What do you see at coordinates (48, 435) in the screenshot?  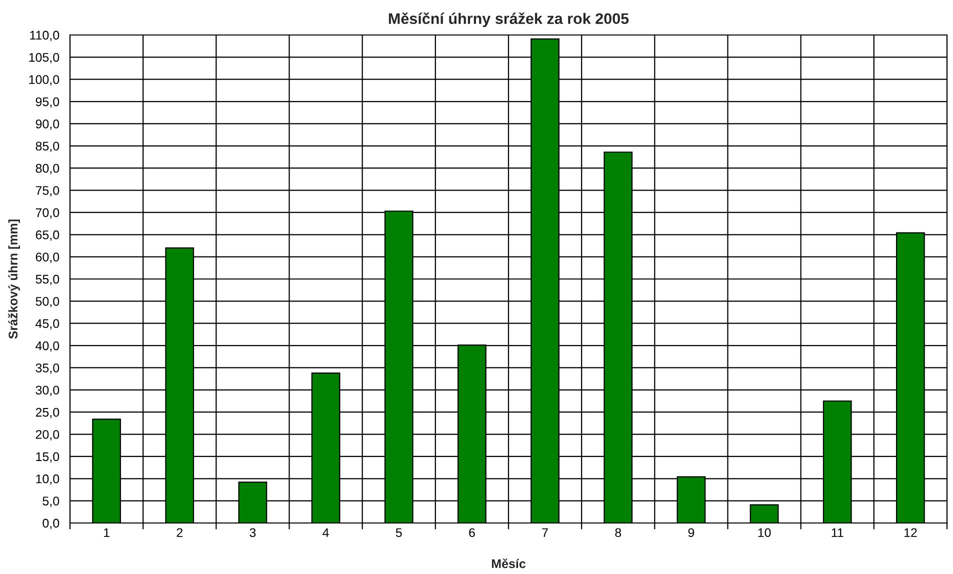 I see `y-tick-label: 20,0` at bounding box center [48, 435].